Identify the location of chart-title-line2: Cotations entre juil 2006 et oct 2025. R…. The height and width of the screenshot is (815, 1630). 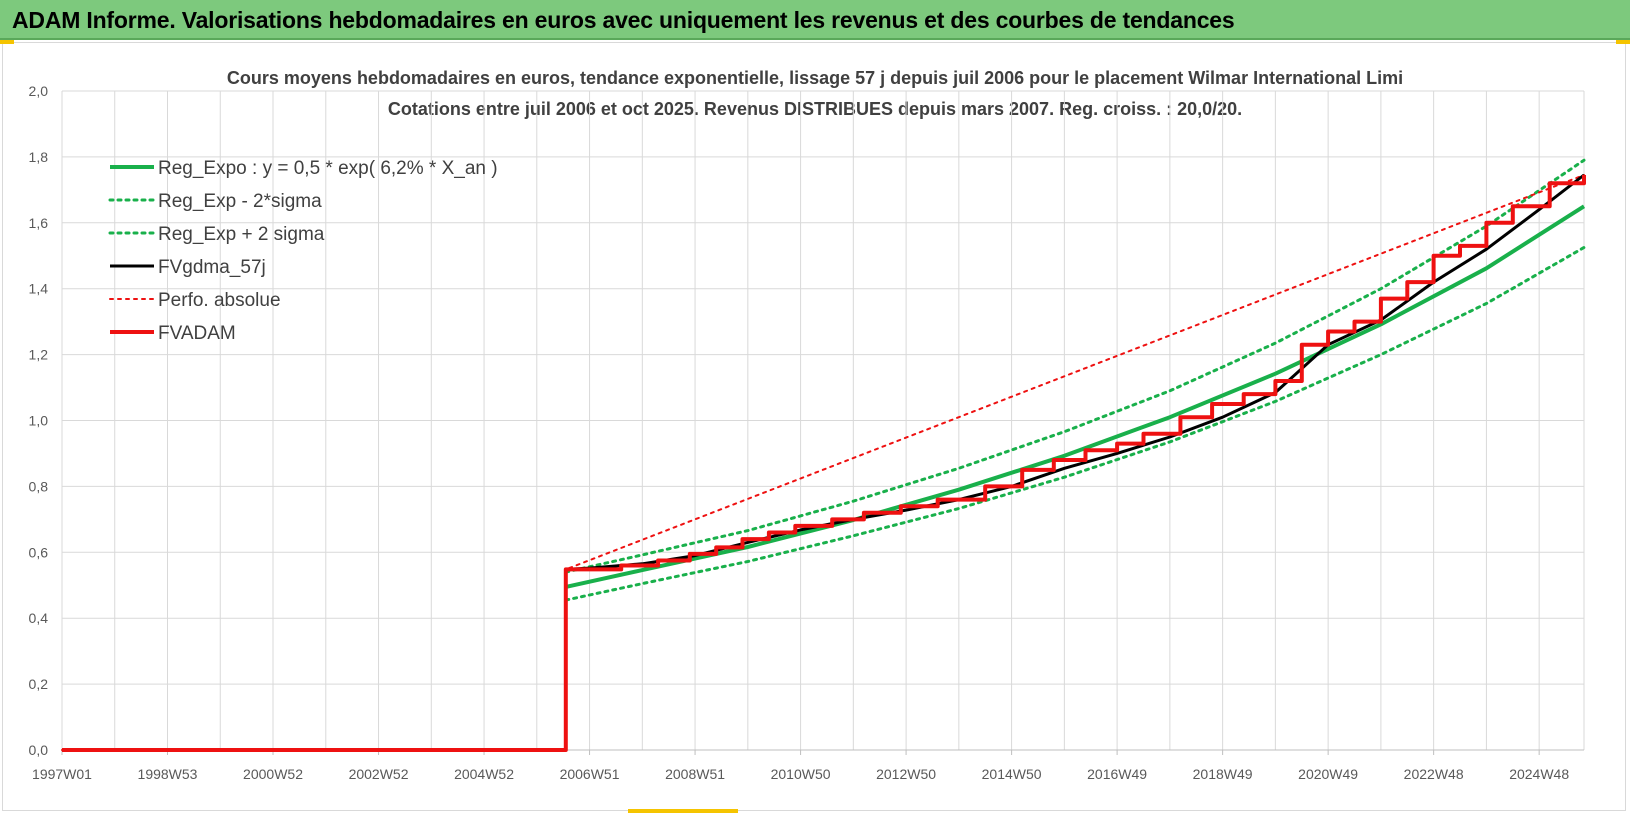
(815, 109).